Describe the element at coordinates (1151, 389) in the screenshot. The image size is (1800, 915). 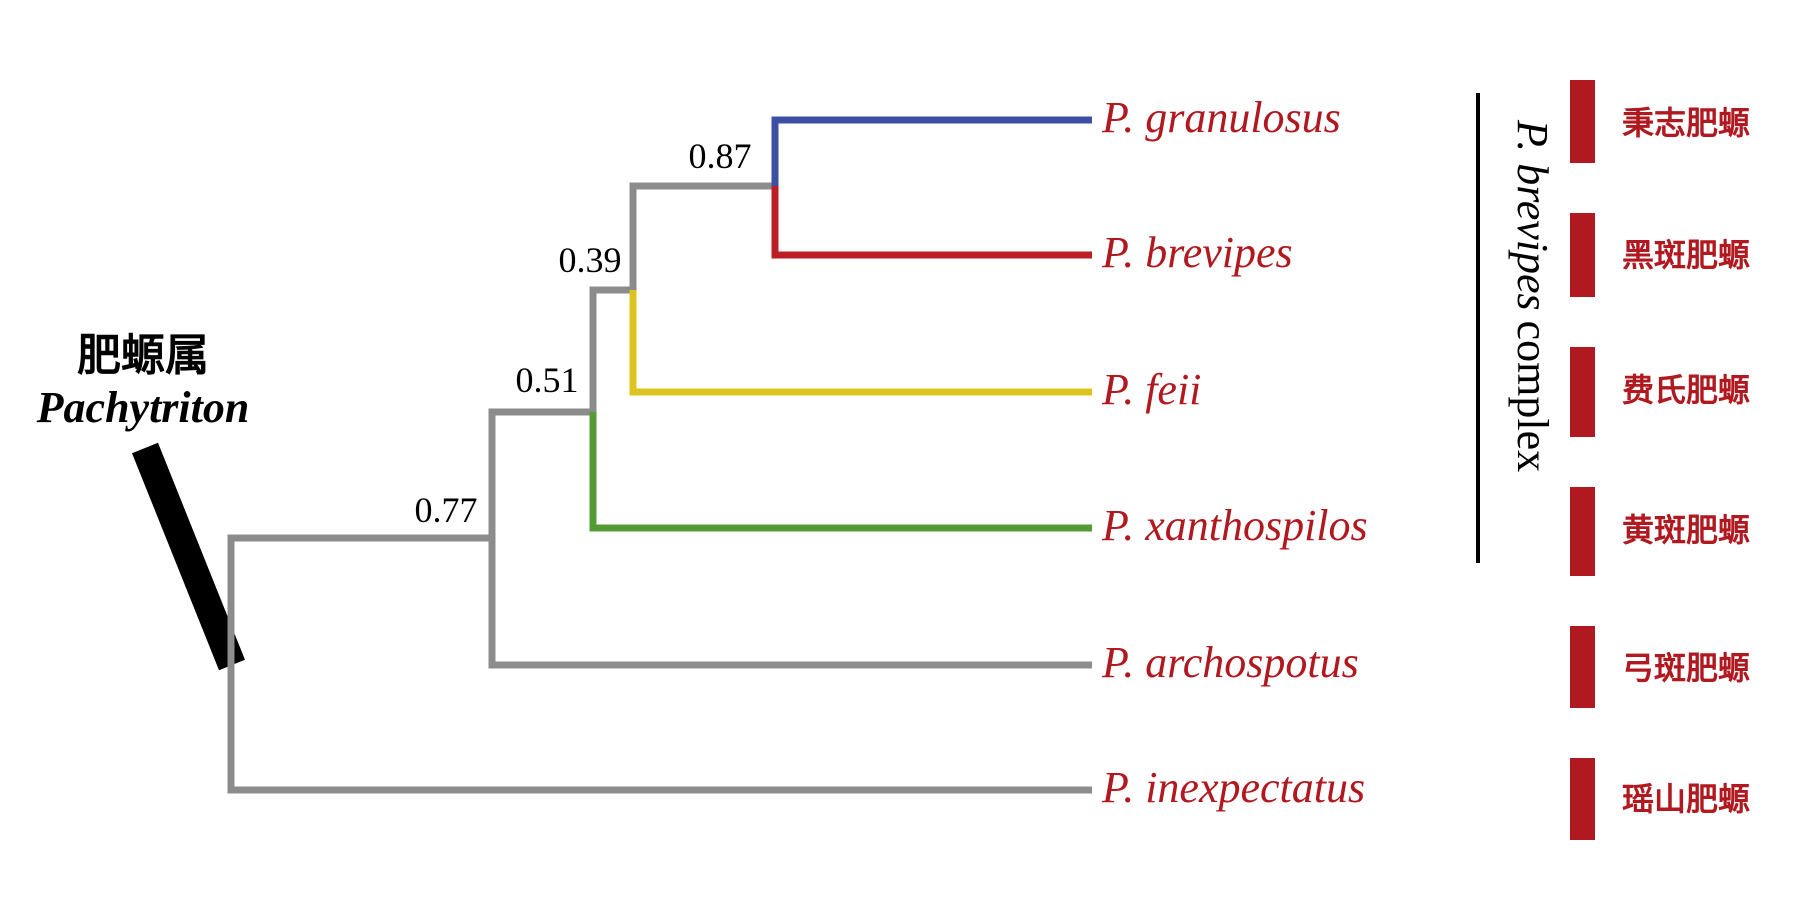
I see `taxon-label-feii: P. feii` at that location.